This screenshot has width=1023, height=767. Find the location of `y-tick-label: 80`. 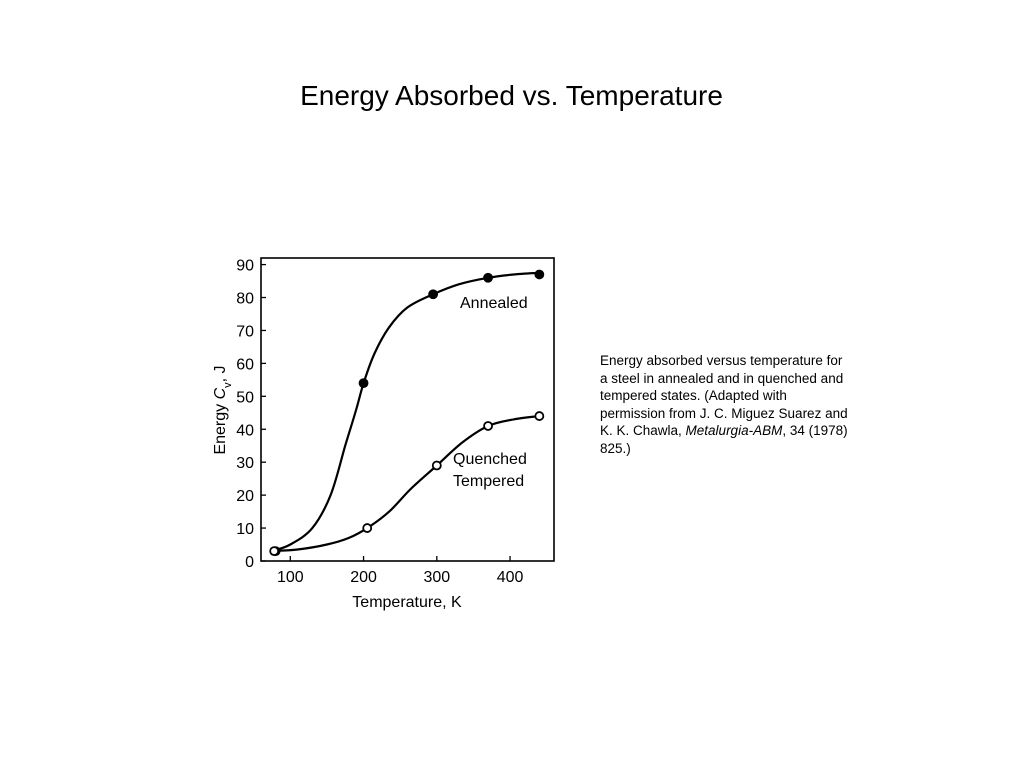

y-tick-label: 80 is located at coordinates (245, 299).